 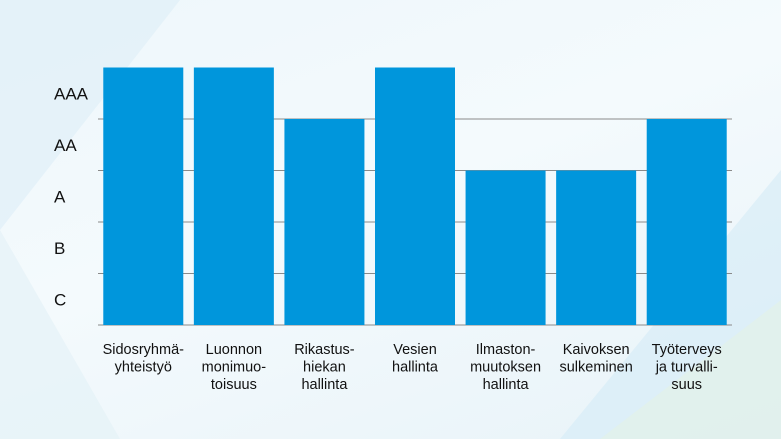 What do you see at coordinates (144, 359) in the screenshot?
I see `x-category-label: Sidosryhmä-yhteistyö` at bounding box center [144, 359].